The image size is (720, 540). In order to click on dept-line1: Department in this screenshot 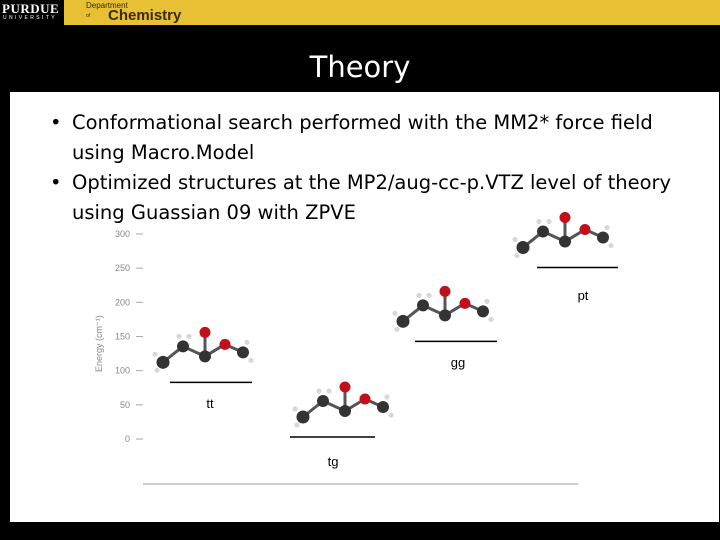, I will do `click(107, 5)`.